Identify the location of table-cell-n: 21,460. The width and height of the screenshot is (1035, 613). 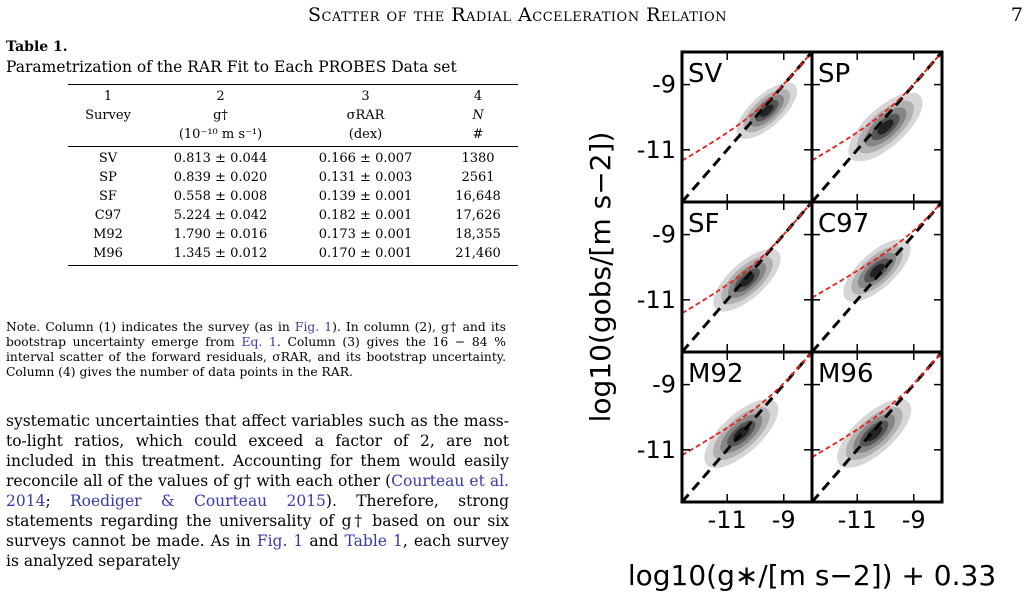
(478, 255).